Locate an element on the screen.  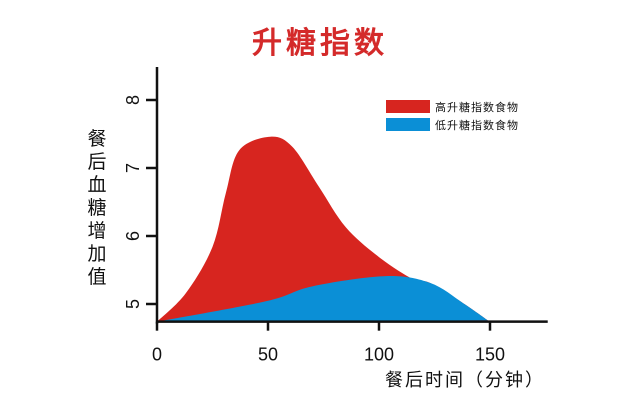
legend-swatch-low is located at coordinates (408, 124).